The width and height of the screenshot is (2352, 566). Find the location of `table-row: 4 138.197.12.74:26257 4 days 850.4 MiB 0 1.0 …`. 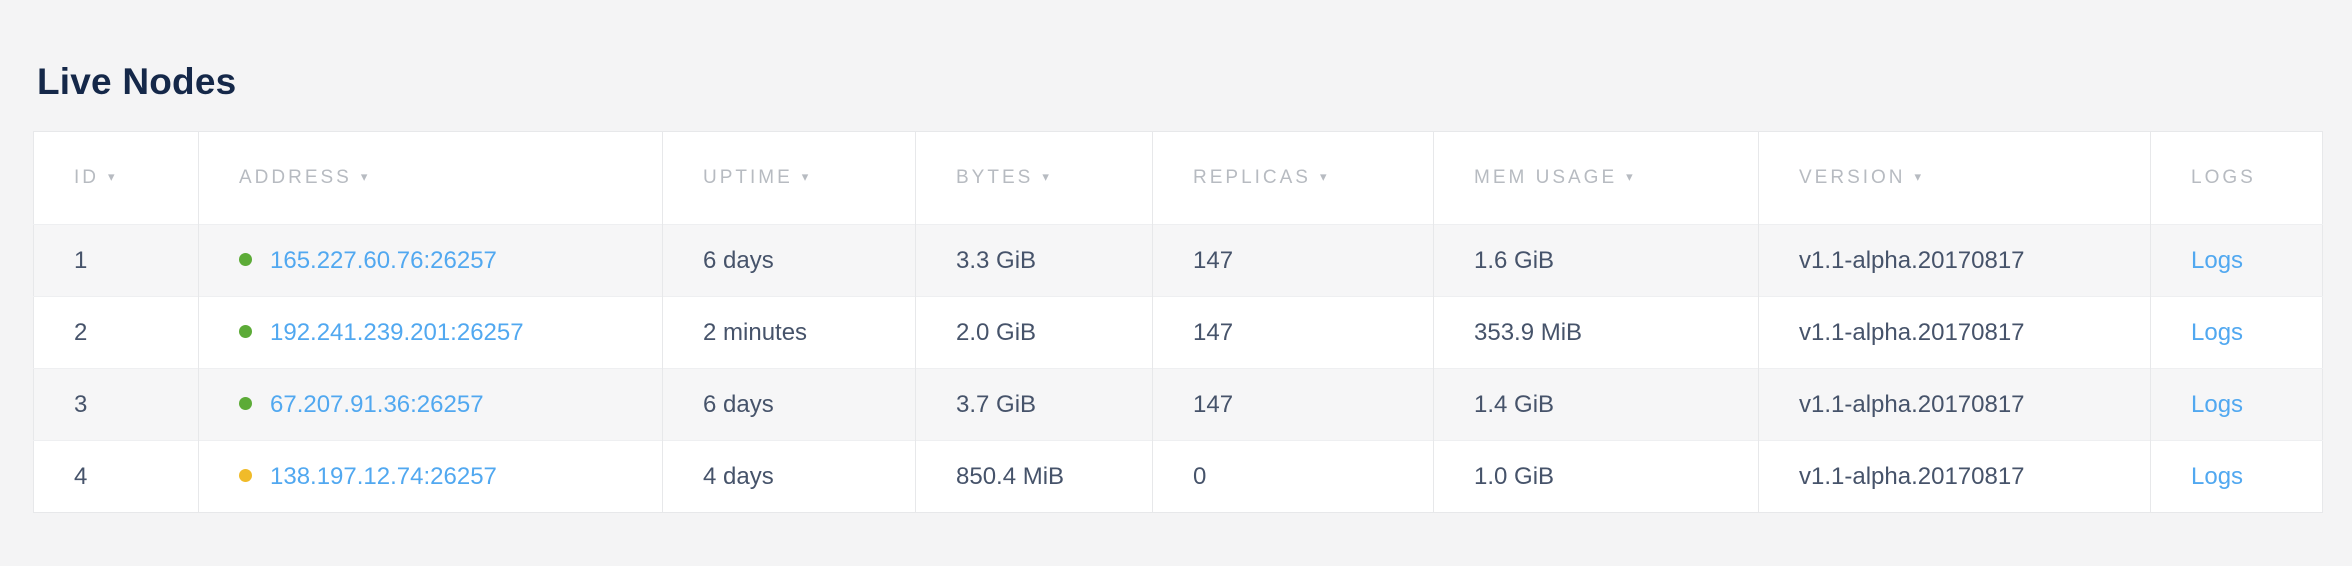

table-row: 4 138.197.12.74:26257 4 days 850.4 MiB 0 1.0 … is located at coordinates (1178, 476).